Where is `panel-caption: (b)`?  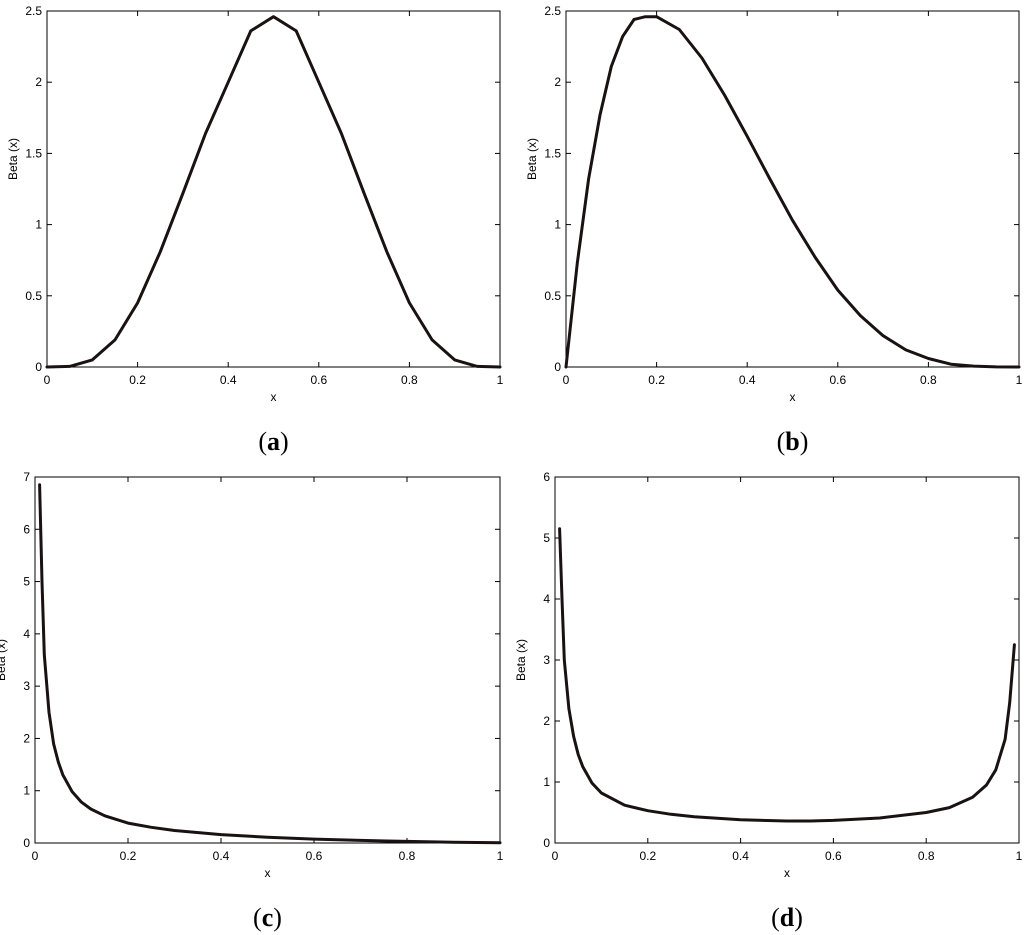
panel-caption: (b) is located at coordinates (793, 441).